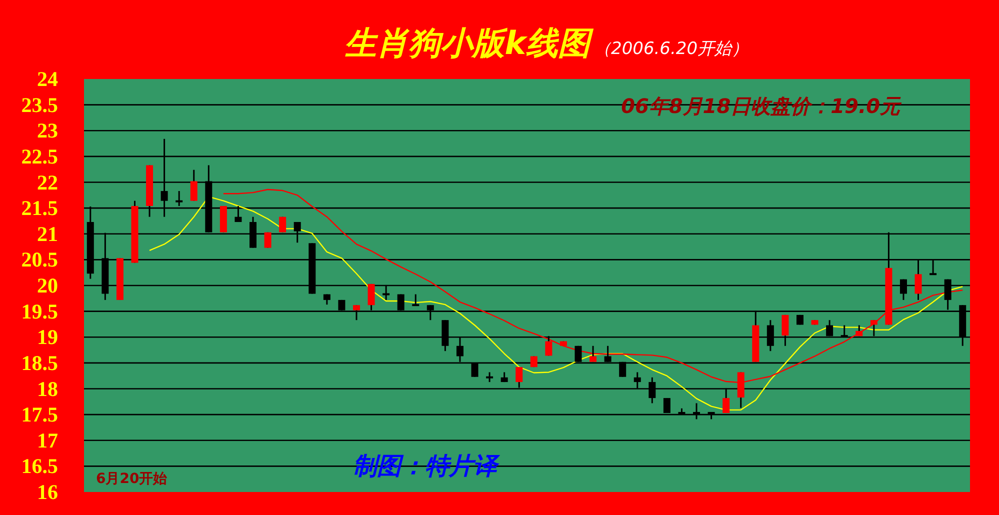 This screenshot has height=515, width=999. What do you see at coordinates (39, 311) in the screenshot?
I see `y-tick-label: 19.5` at bounding box center [39, 311].